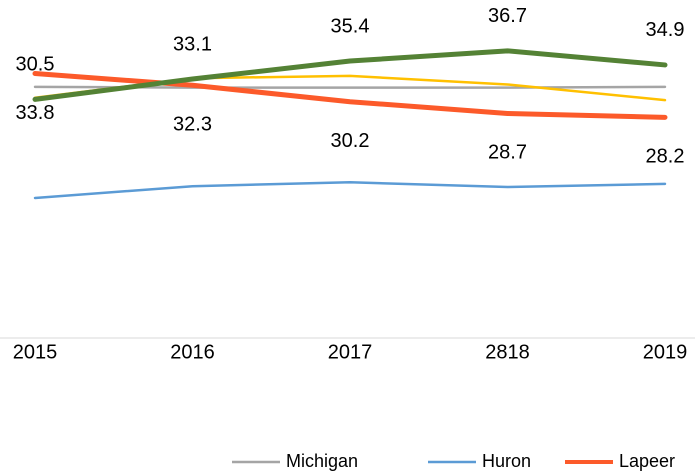  Describe the element at coordinates (350, 26) in the screenshot. I see `data-label: 35.4` at that location.